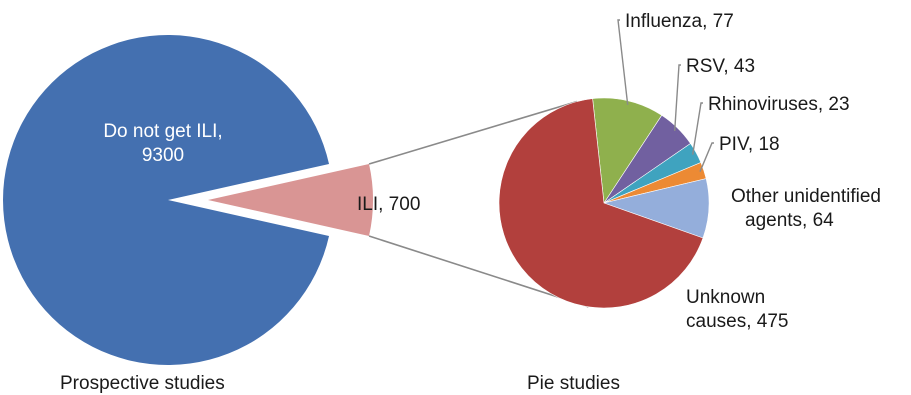 Image resolution: width=911 pixels, height=395 pixels. What do you see at coordinates (806, 208) in the screenshot?
I see `label-other-unidentified-agents: Other unidentified agents, 64` at bounding box center [806, 208].